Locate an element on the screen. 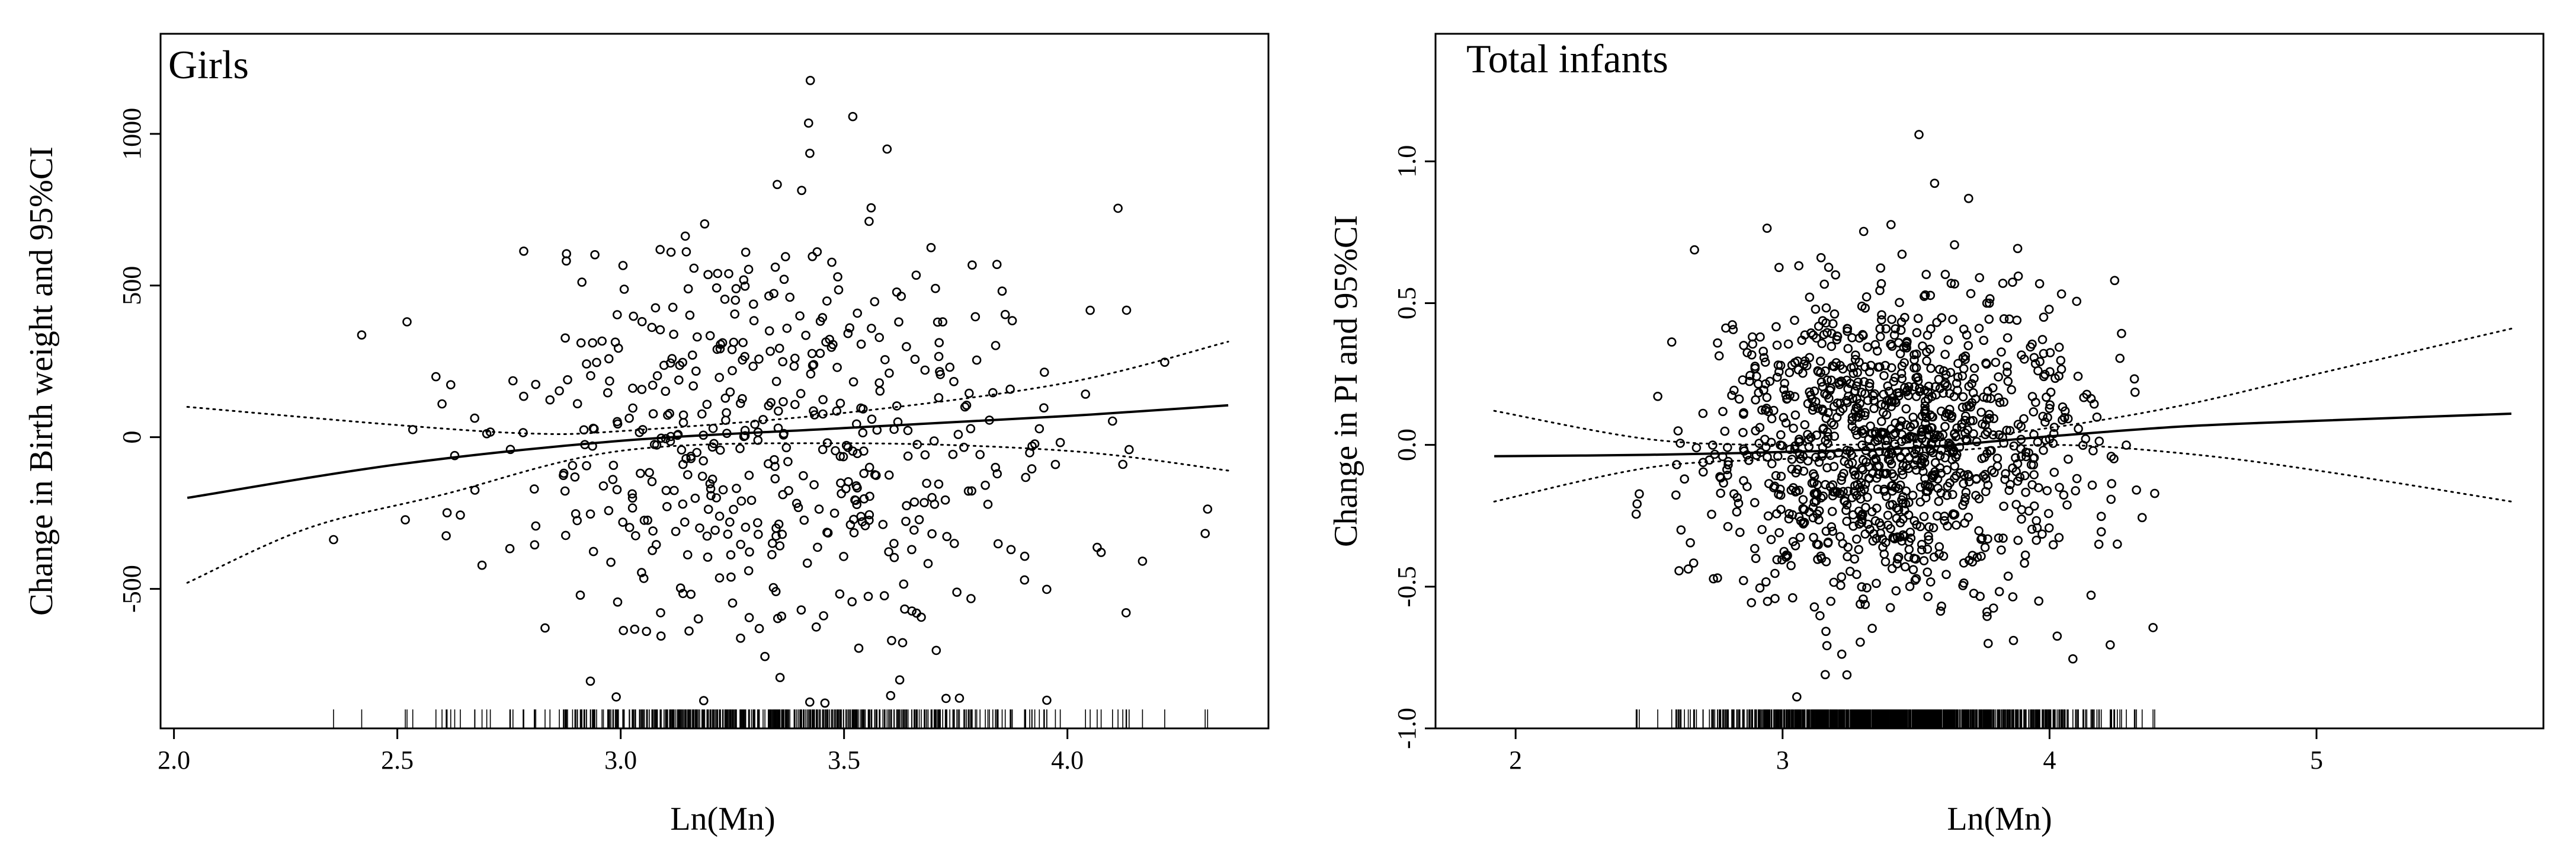 The image size is (2576, 857). point-layer is located at coordinates (1896, 416).